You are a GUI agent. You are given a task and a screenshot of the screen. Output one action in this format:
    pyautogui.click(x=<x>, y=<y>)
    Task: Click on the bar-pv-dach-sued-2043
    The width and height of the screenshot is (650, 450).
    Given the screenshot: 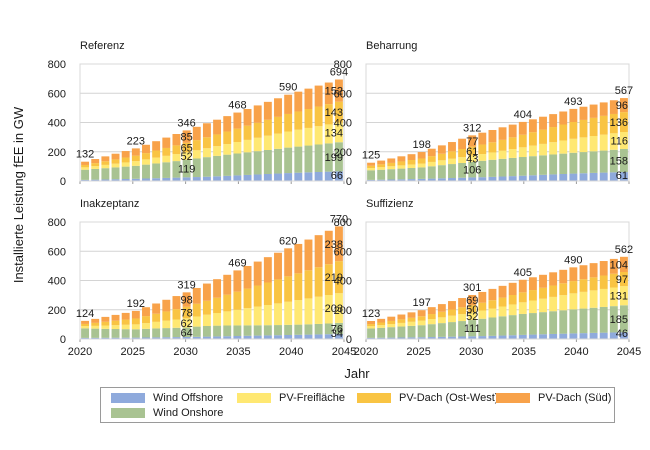 What is the action you would take?
    pyautogui.click(x=318, y=96)
    